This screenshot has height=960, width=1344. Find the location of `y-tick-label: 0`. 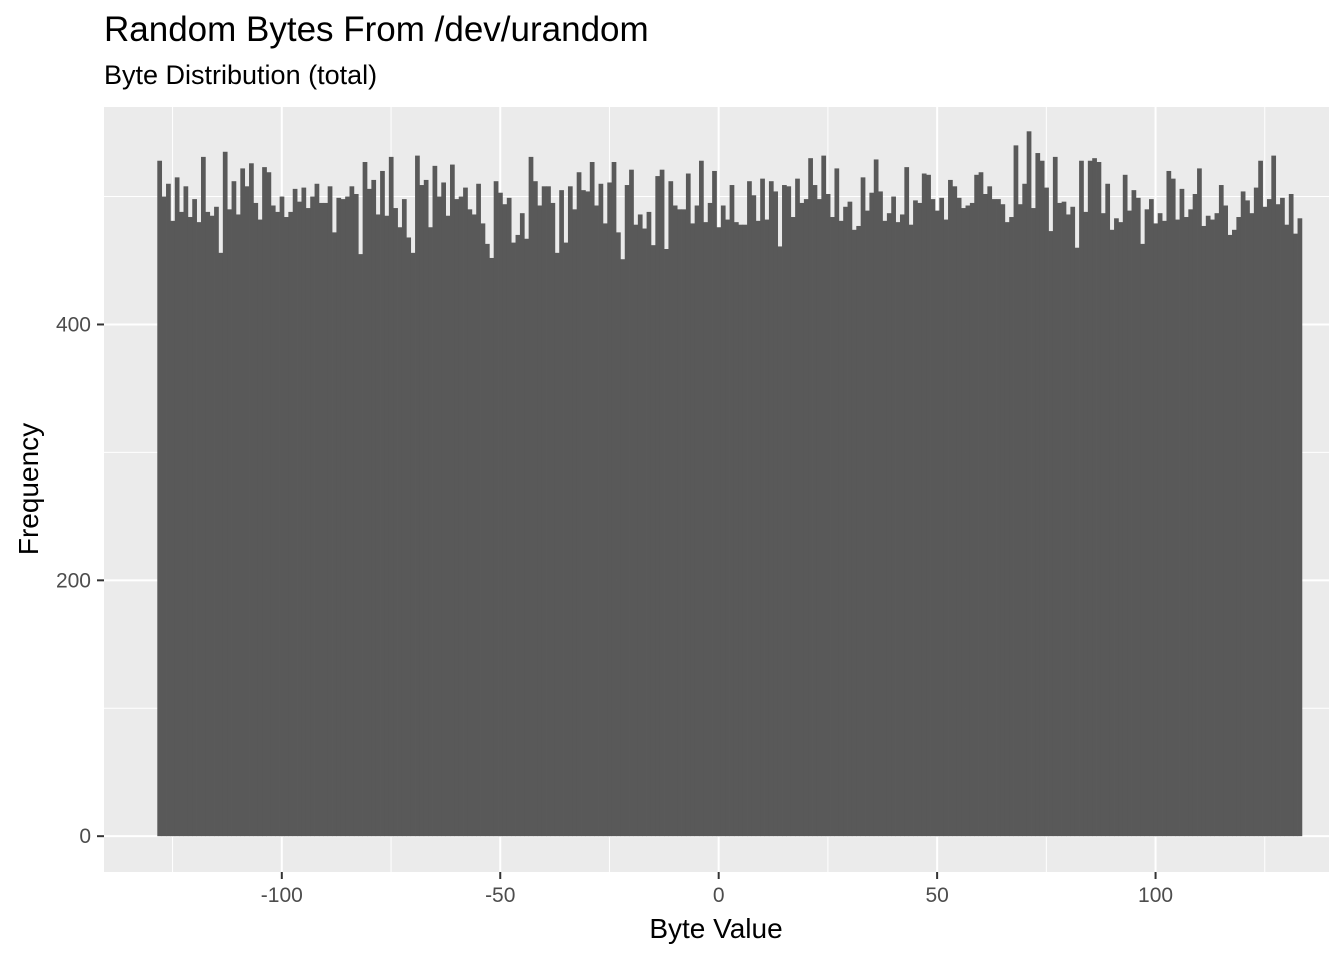

y-tick-label: 0 is located at coordinates (85, 836).